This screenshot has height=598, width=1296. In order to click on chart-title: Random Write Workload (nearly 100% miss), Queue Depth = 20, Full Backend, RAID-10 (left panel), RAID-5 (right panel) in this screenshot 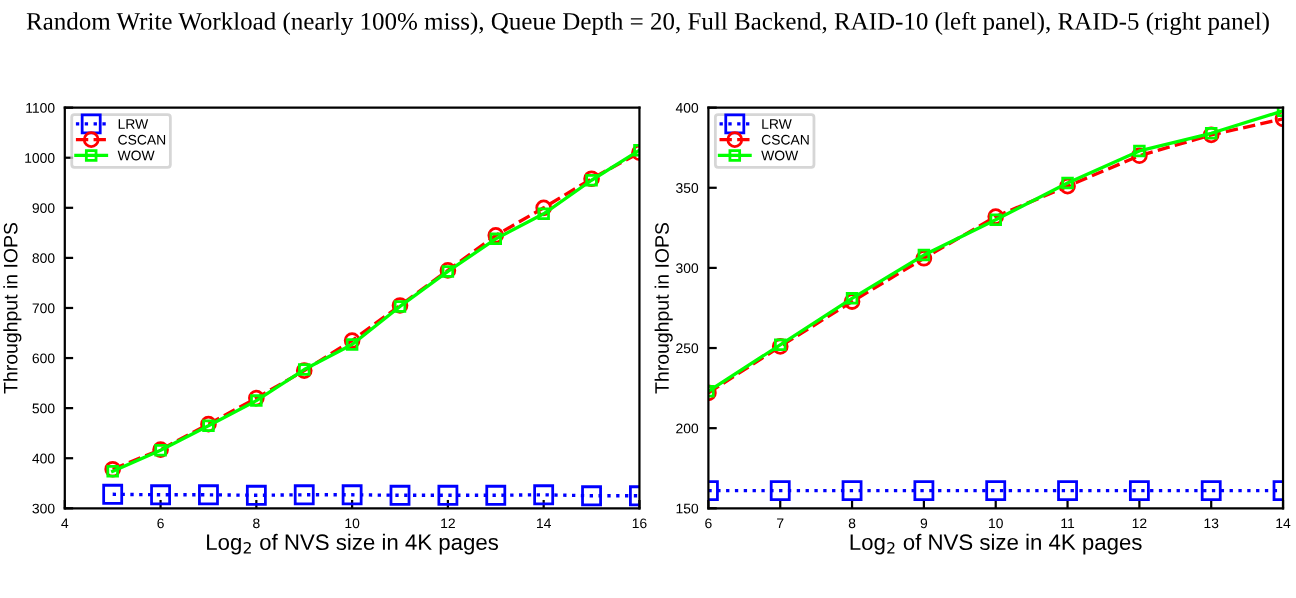, I will do `click(647, 23)`.